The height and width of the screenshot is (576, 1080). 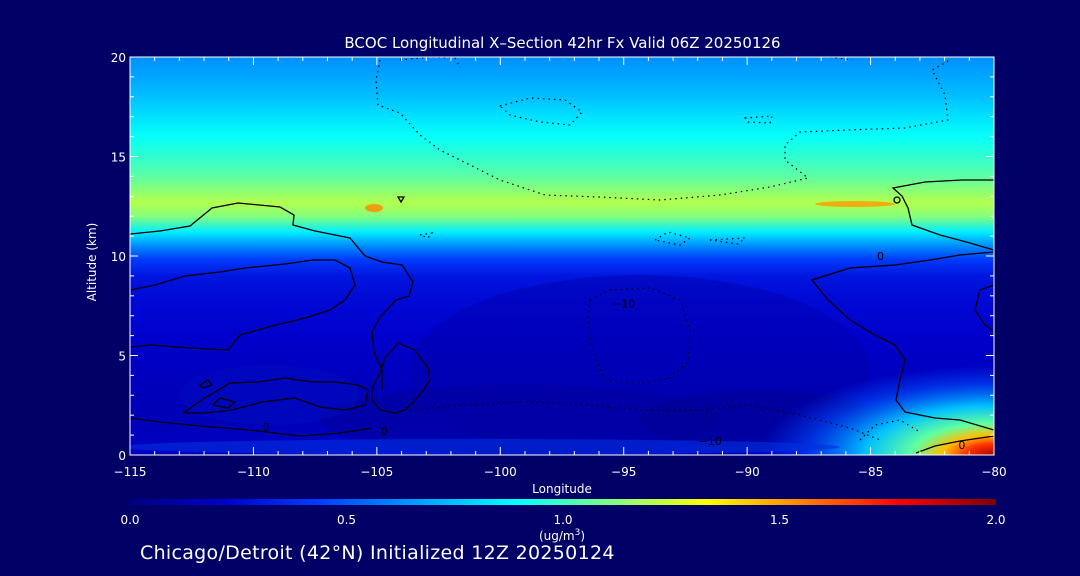 I want to click on x-tick-label: −80, so click(x=993, y=472).